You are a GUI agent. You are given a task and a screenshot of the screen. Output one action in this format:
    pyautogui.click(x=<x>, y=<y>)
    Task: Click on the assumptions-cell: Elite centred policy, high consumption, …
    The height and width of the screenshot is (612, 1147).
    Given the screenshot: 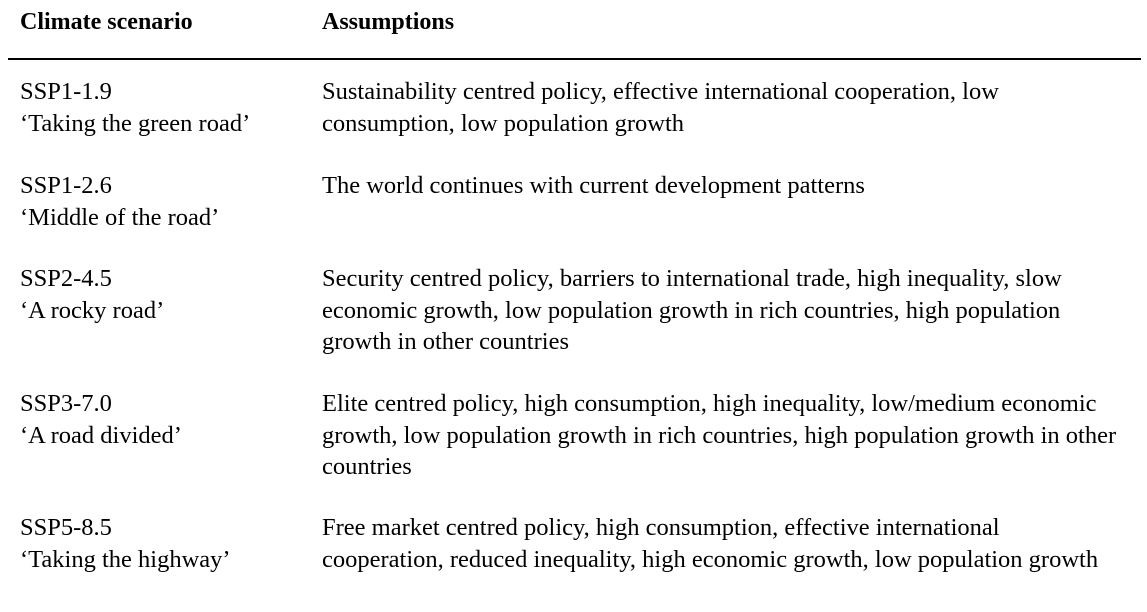 What is the action you would take?
    pyautogui.click(x=719, y=435)
    